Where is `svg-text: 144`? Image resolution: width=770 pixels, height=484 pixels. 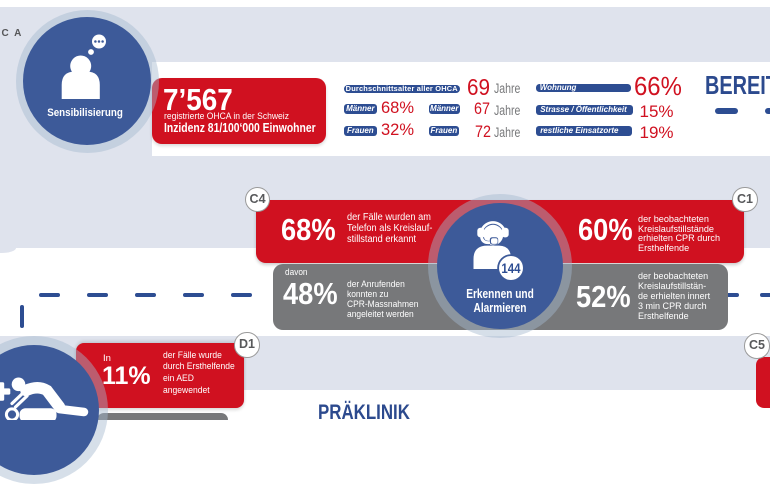 svg-text: 144 is located at coordinates (510, 268).